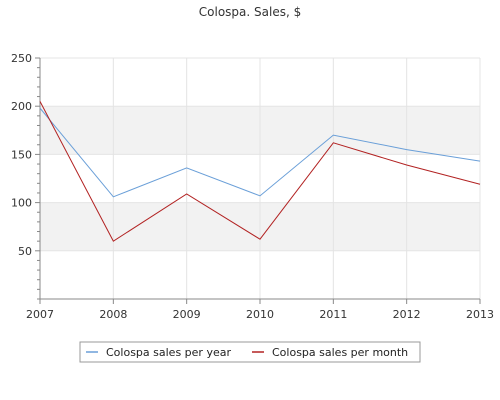 This screenshot has height=400, width=500. Describe the element at coordinates (21, 154) in the screenshot. I see `y-tick-label: 150` at that location.